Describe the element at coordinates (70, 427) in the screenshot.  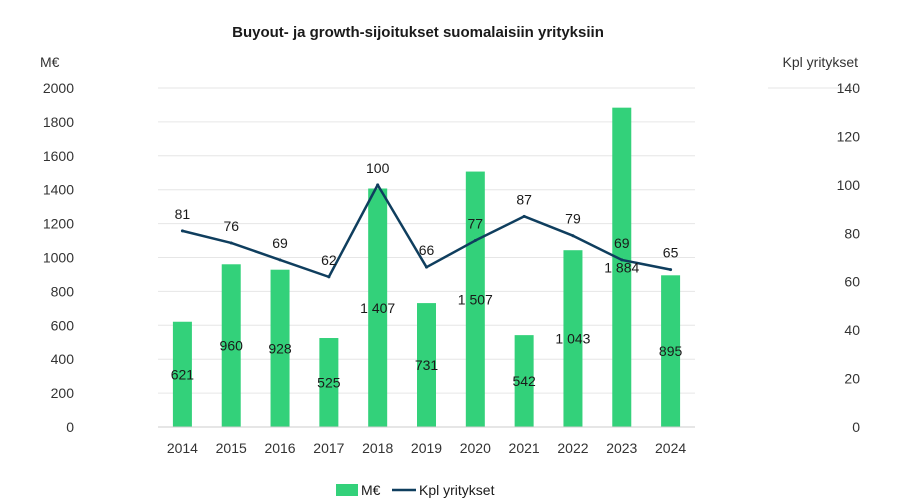
I see `left-axis-tick-label: 0` at that location.